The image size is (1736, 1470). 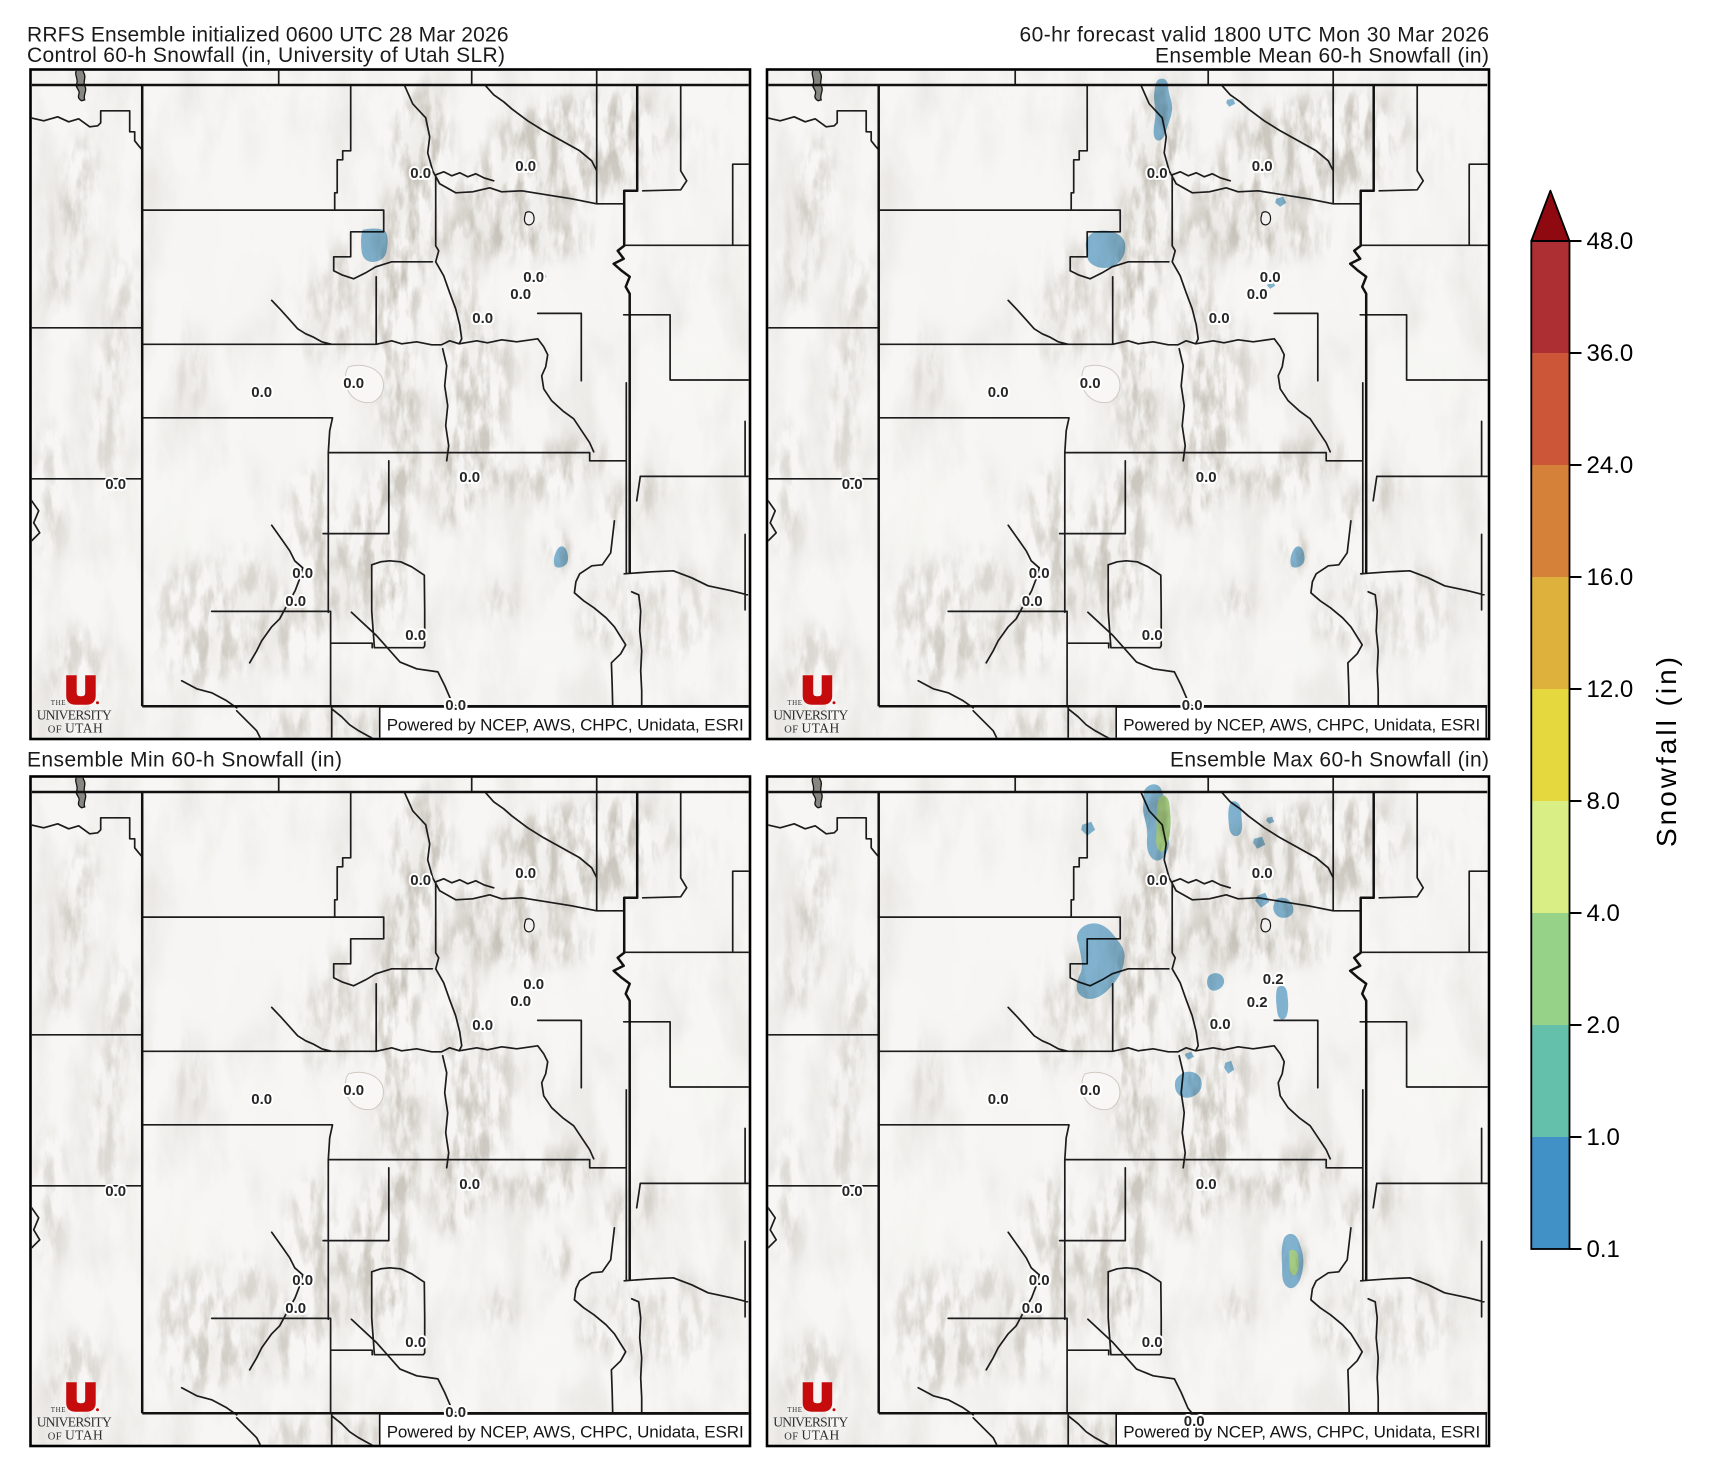 I want to click on svg-text: 0.1, so click(x=1603, y=1249).